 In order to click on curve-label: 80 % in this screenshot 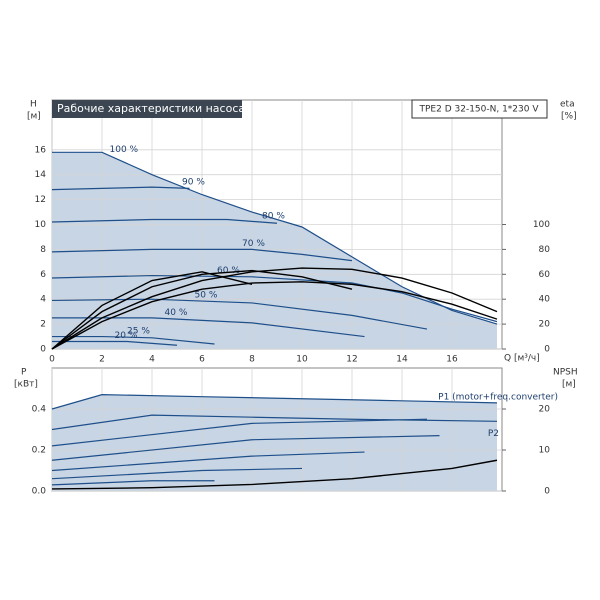, I will do `click(273, 217)`.